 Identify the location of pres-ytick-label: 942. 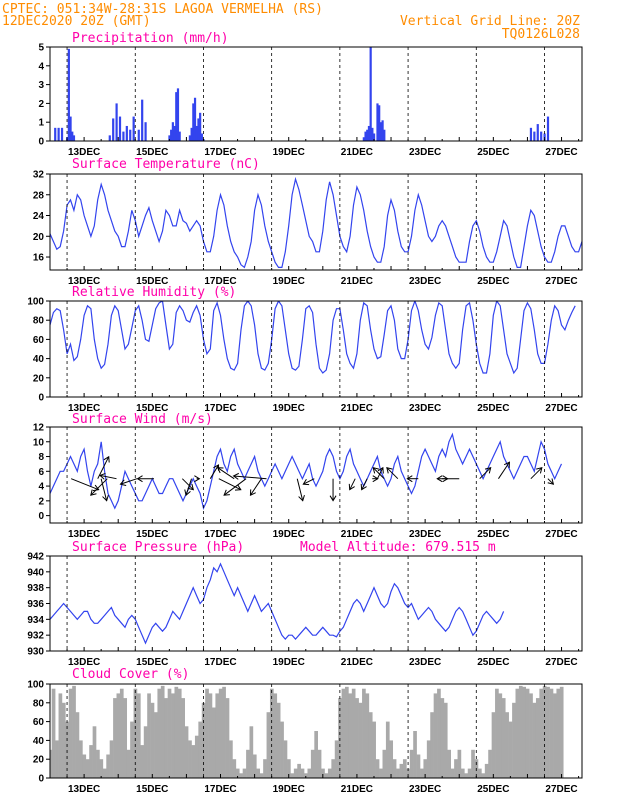
(35, 557).